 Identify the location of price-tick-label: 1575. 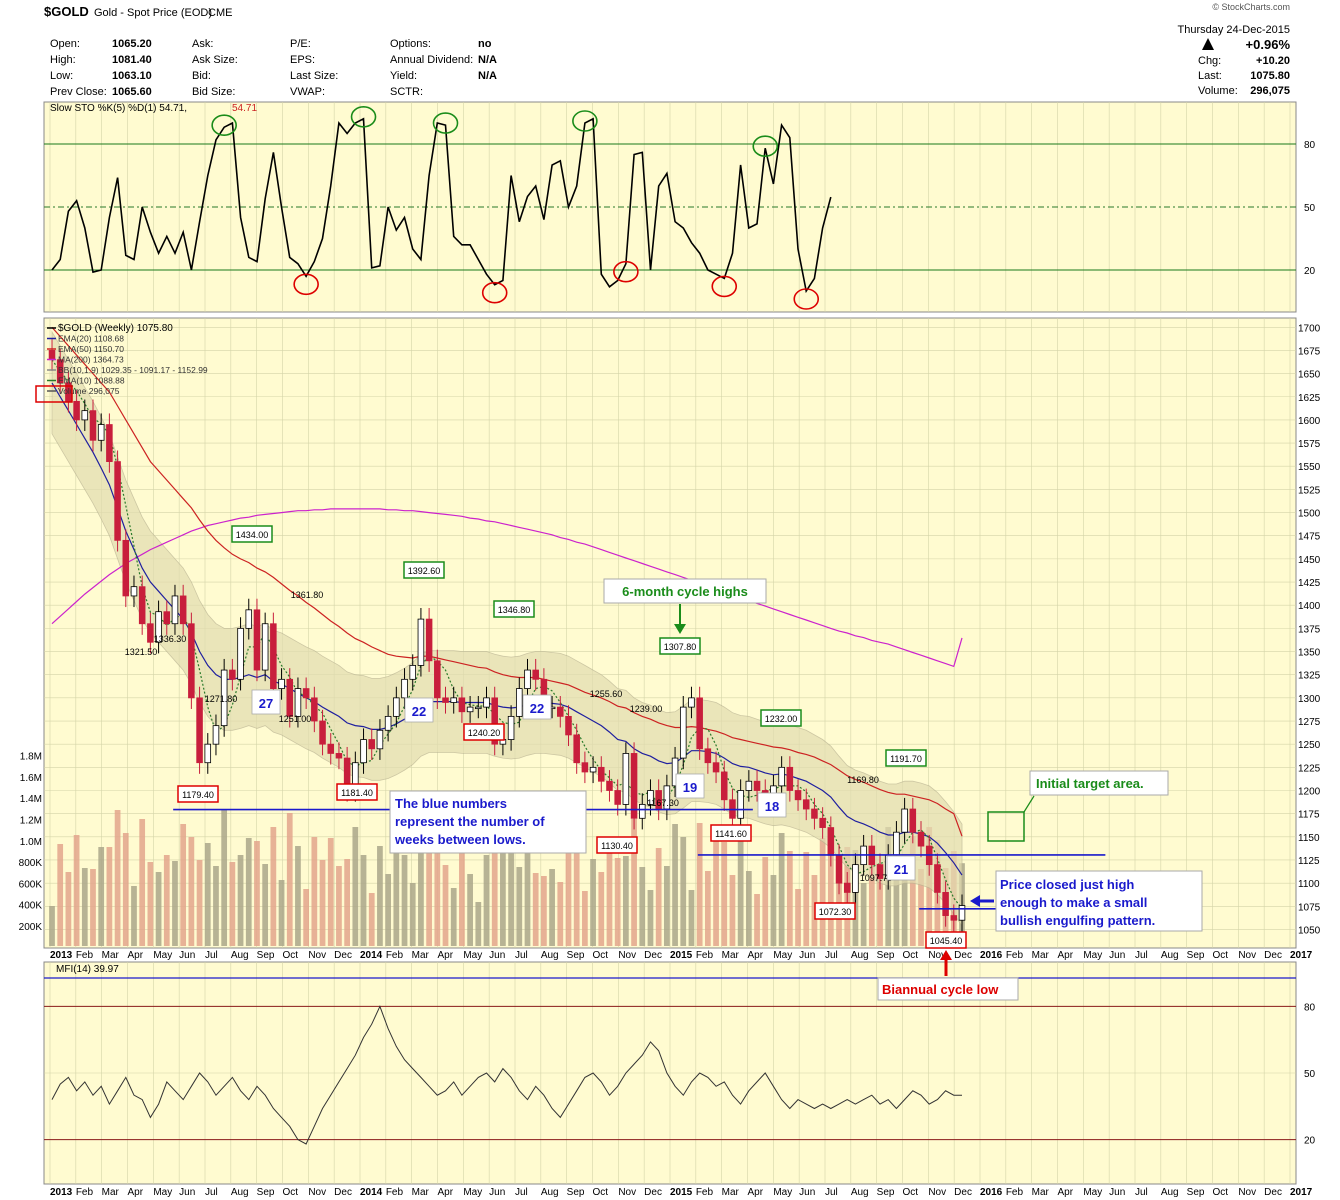
(1309, 444).